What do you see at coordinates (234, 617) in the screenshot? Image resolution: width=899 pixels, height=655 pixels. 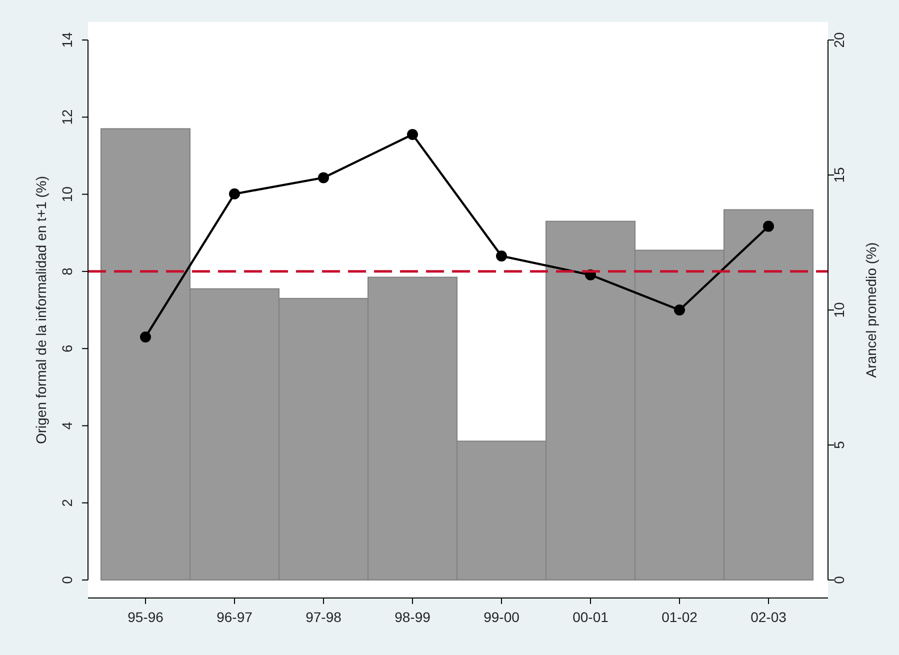 I see `x-tick-label: 96-97` at bounding box center [234, 617].